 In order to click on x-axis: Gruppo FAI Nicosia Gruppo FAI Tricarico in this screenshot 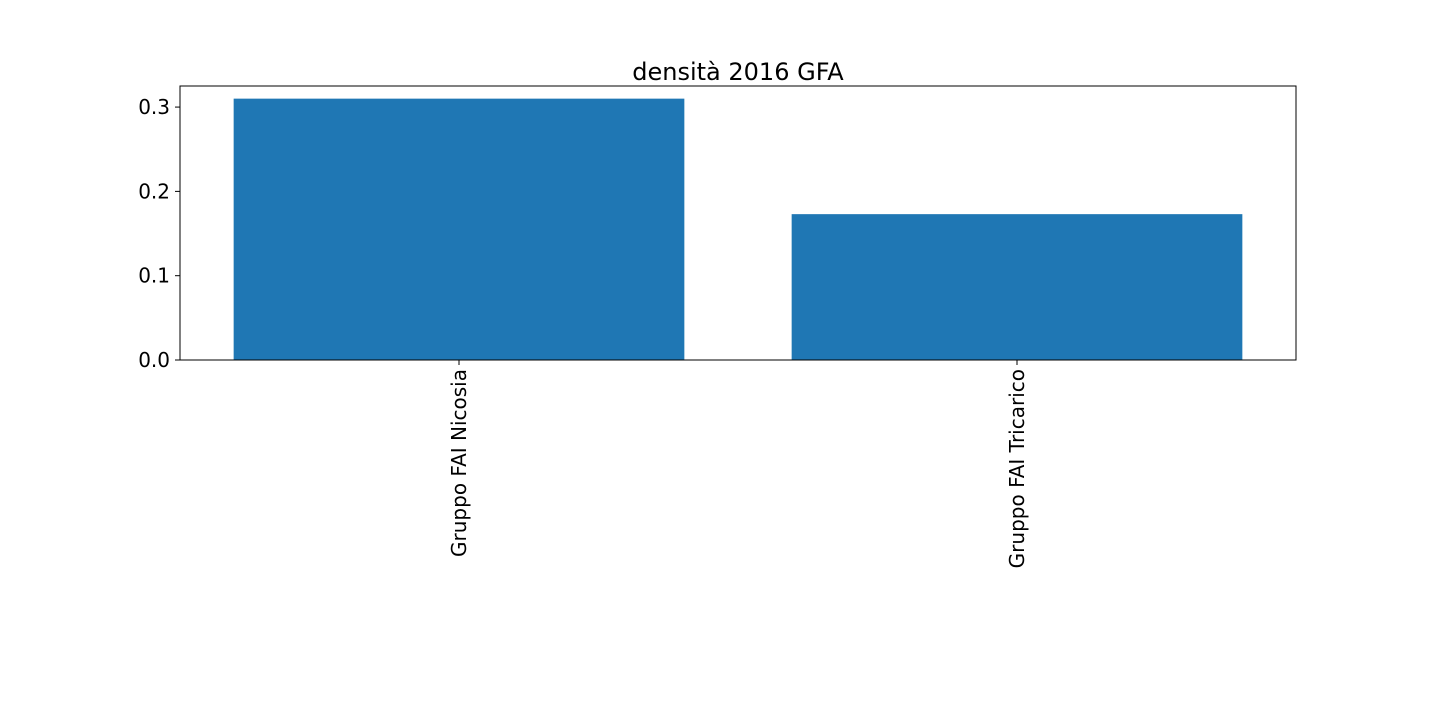, I will do `click(738, 464)`.